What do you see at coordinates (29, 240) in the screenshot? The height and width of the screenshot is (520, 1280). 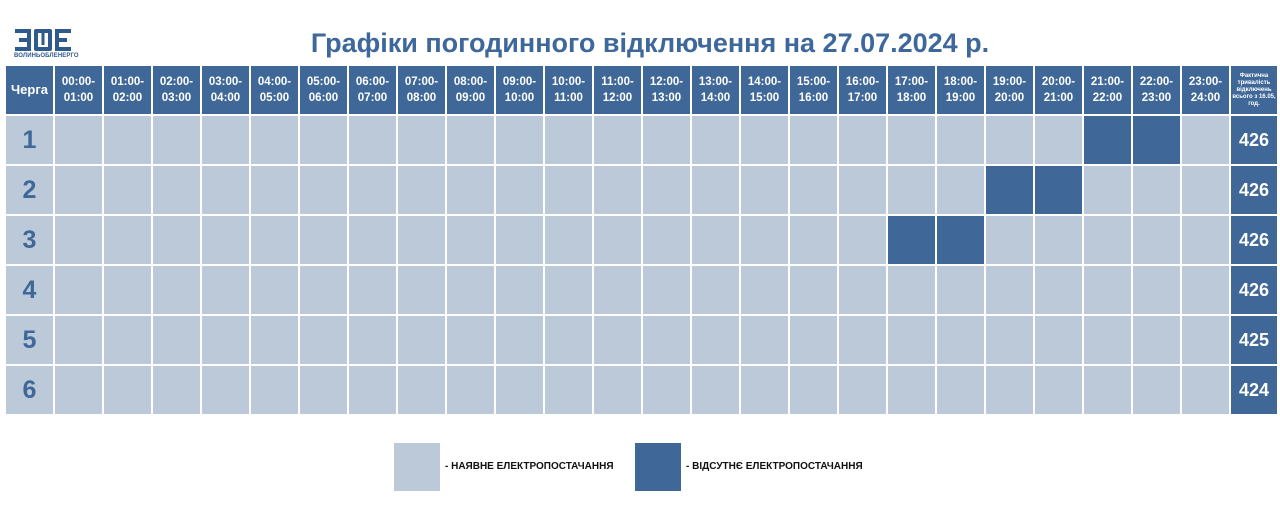 I see `queue-number: 3` at bounding box center [29, 240].